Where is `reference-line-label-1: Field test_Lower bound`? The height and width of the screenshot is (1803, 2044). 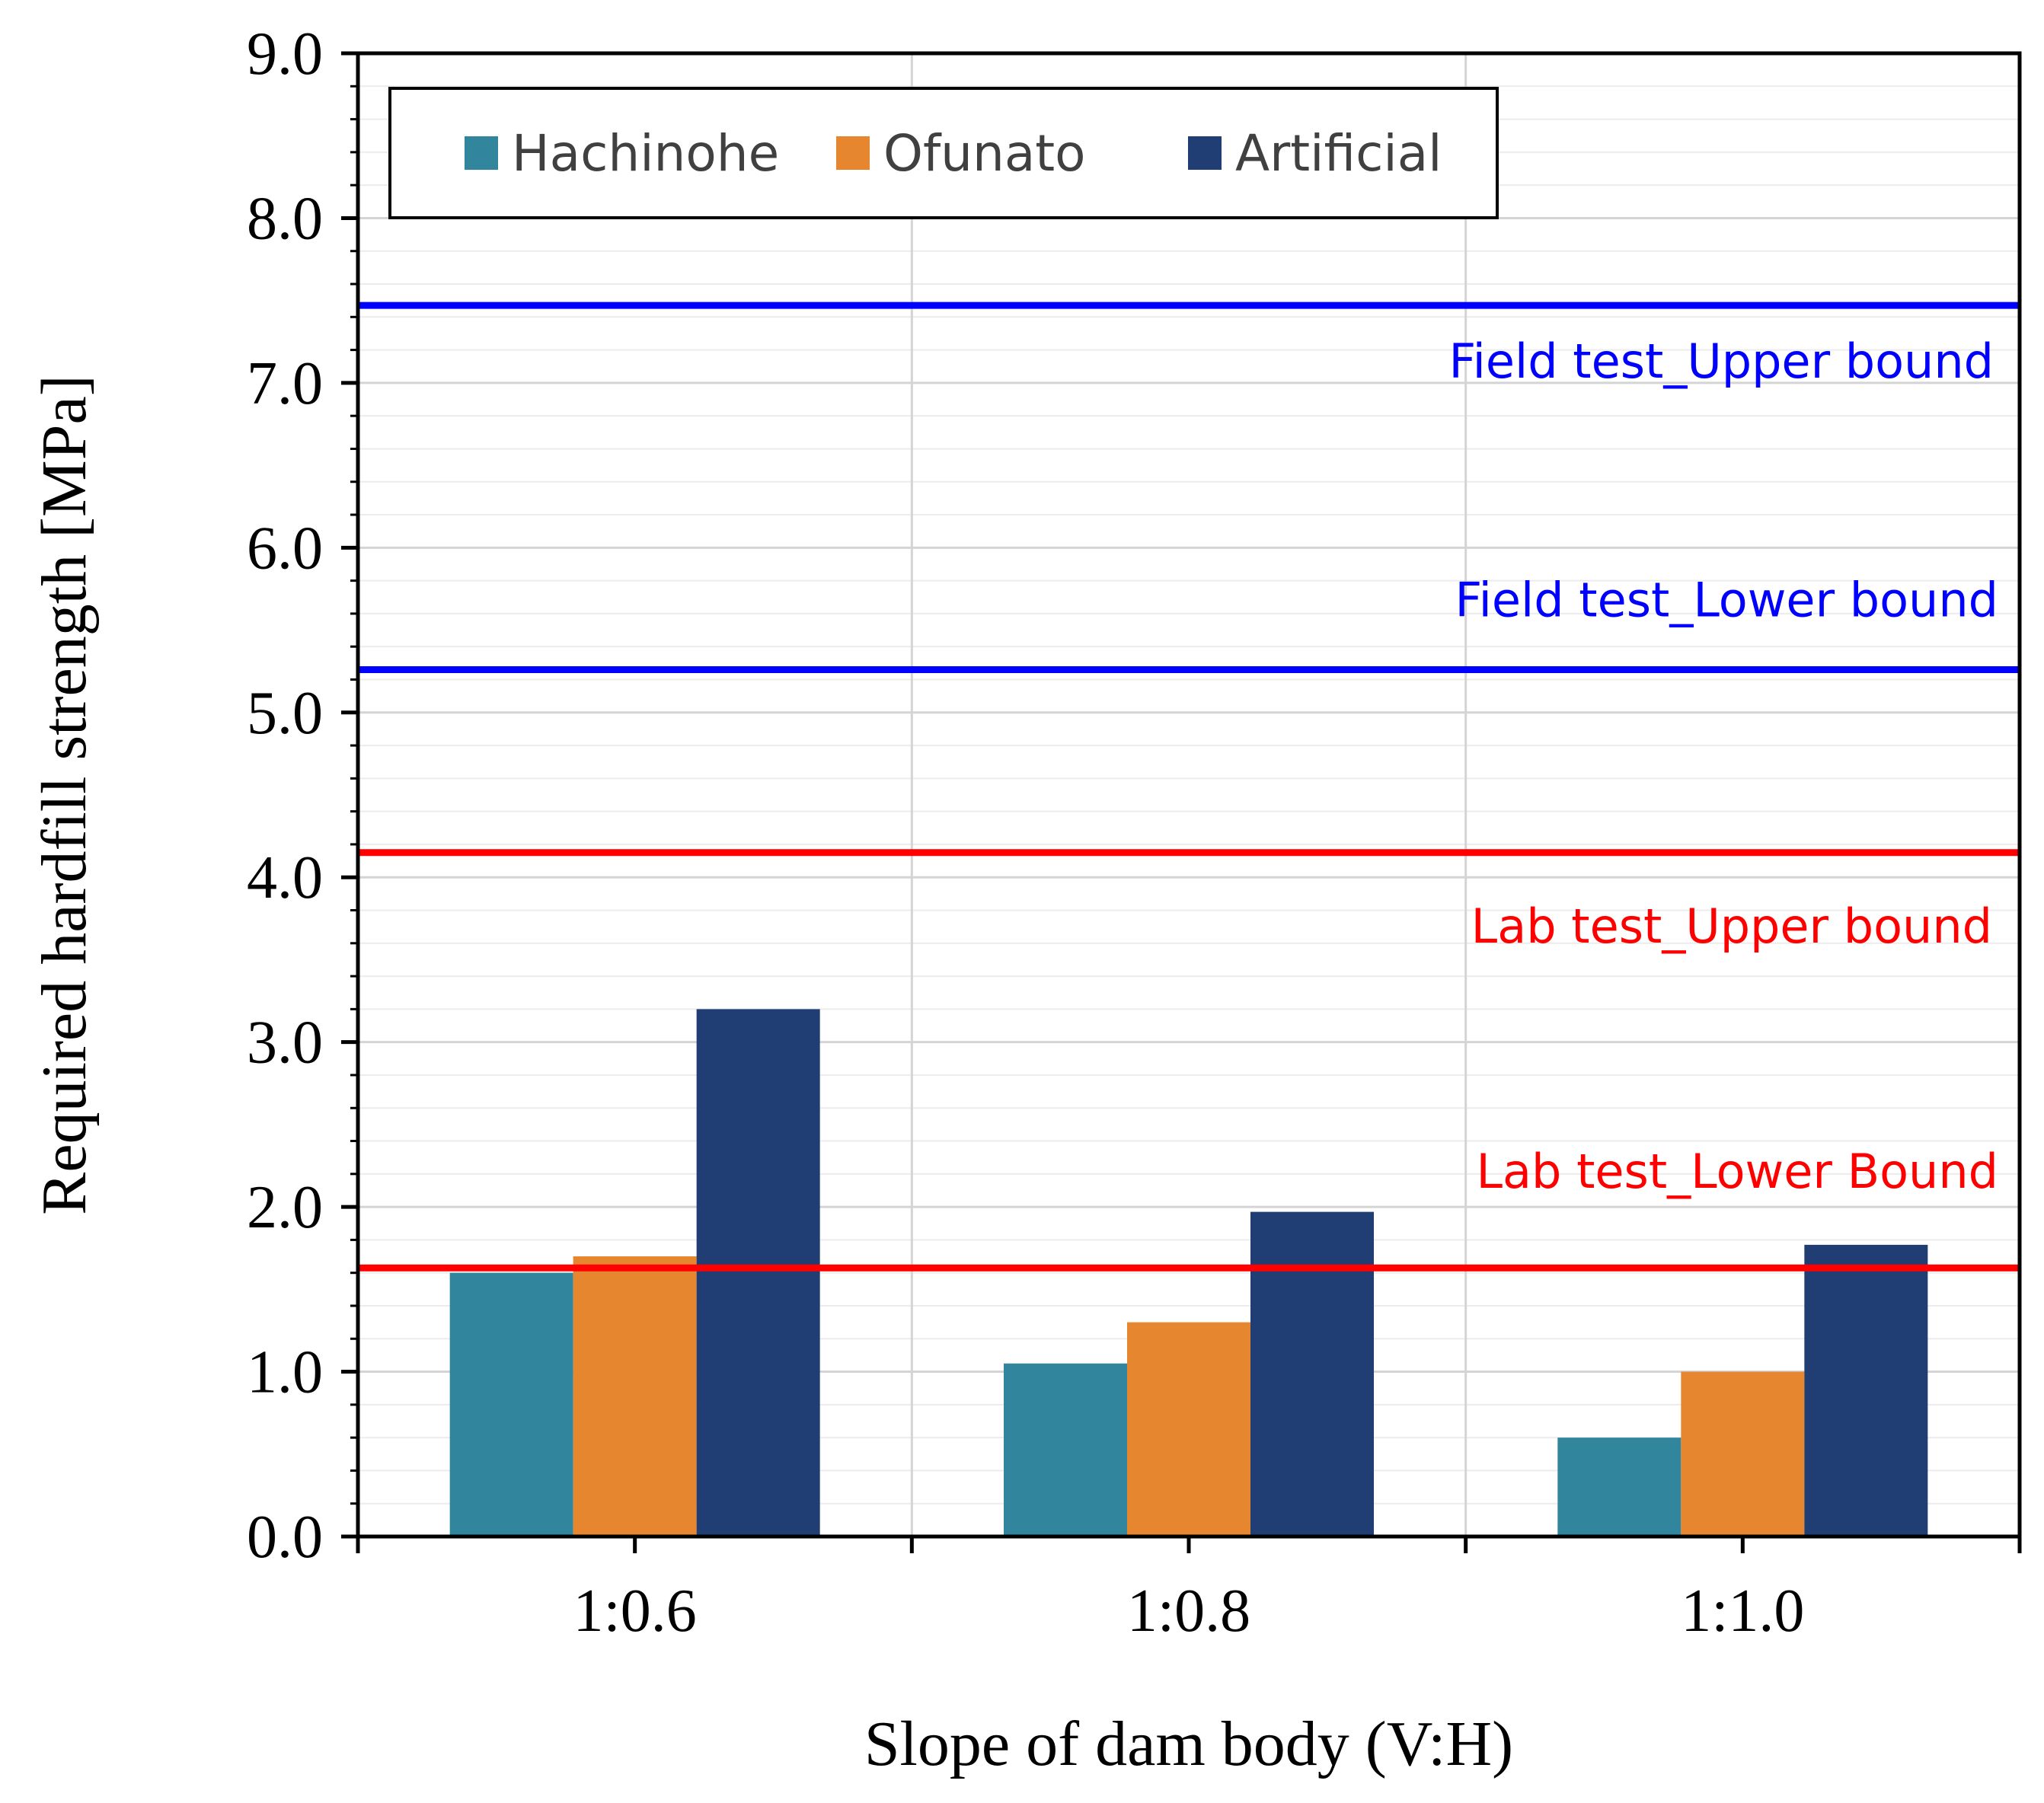 reference-line-label-1: Field test_Lower bound is located at coordinates (1727, 600).